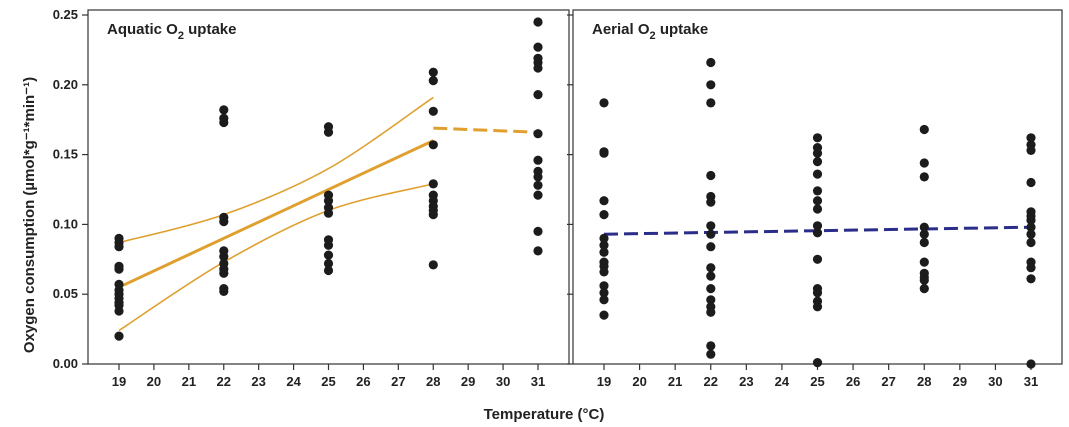 The height and width of the screenshot is (427, 1069). What do you see at coordinates (29, 215) in the screenshot?
I see `y-axis-title: Oxygen consumption (µmol*g⁻¹*min⁻¹)` at bounding box center [29, 215].